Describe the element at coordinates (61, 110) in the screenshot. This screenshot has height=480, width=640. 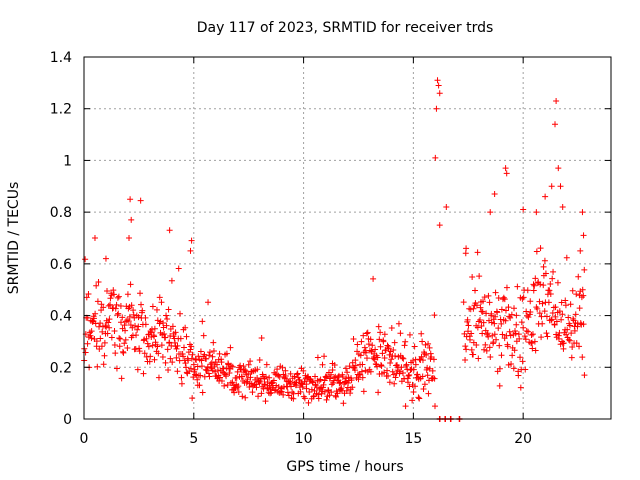
I see `y-tick-label: 1.2` at that location.